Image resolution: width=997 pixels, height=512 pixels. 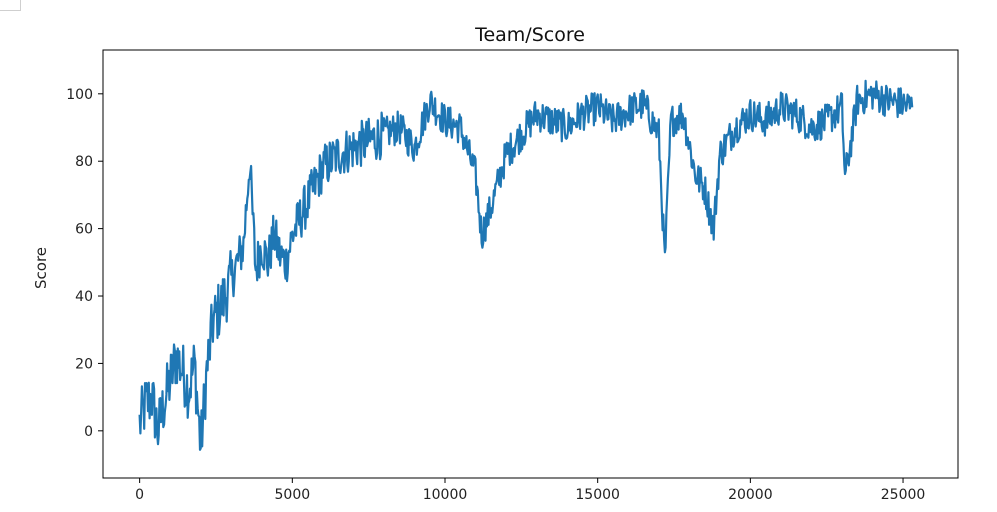 What do you see at coordinates (750, 495) in the screenshot?
I see `x-tick-label: 20000` at bounding box center [750, 495].